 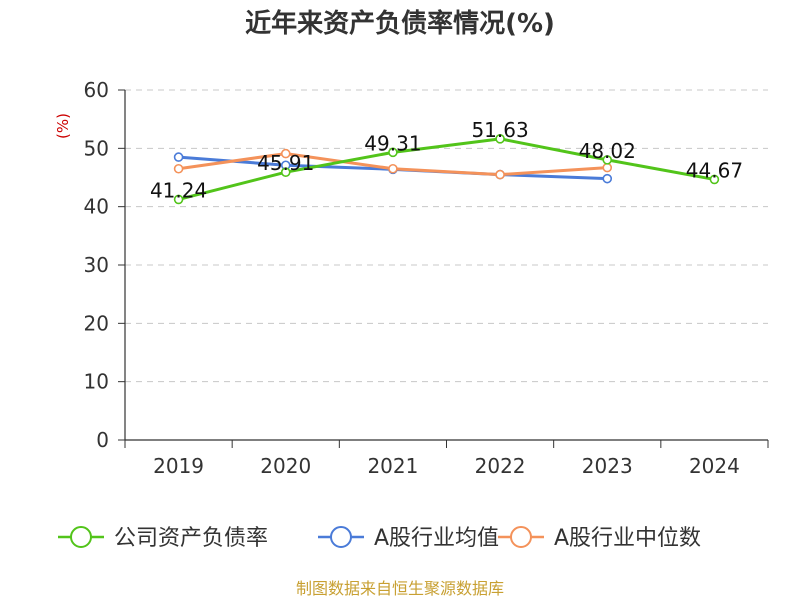 What do you see at coordinates (285, 466) in the screenshot?
I see `x-tick-label: 2020` at bounding box center [285, 466].